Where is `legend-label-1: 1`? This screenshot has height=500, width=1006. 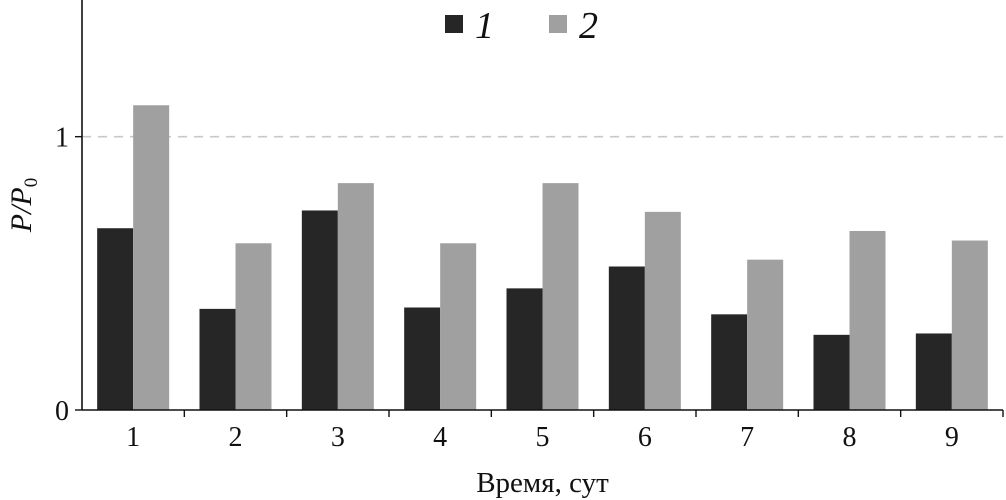
legend-label-1: 1 is located at coordinates (484, 26).